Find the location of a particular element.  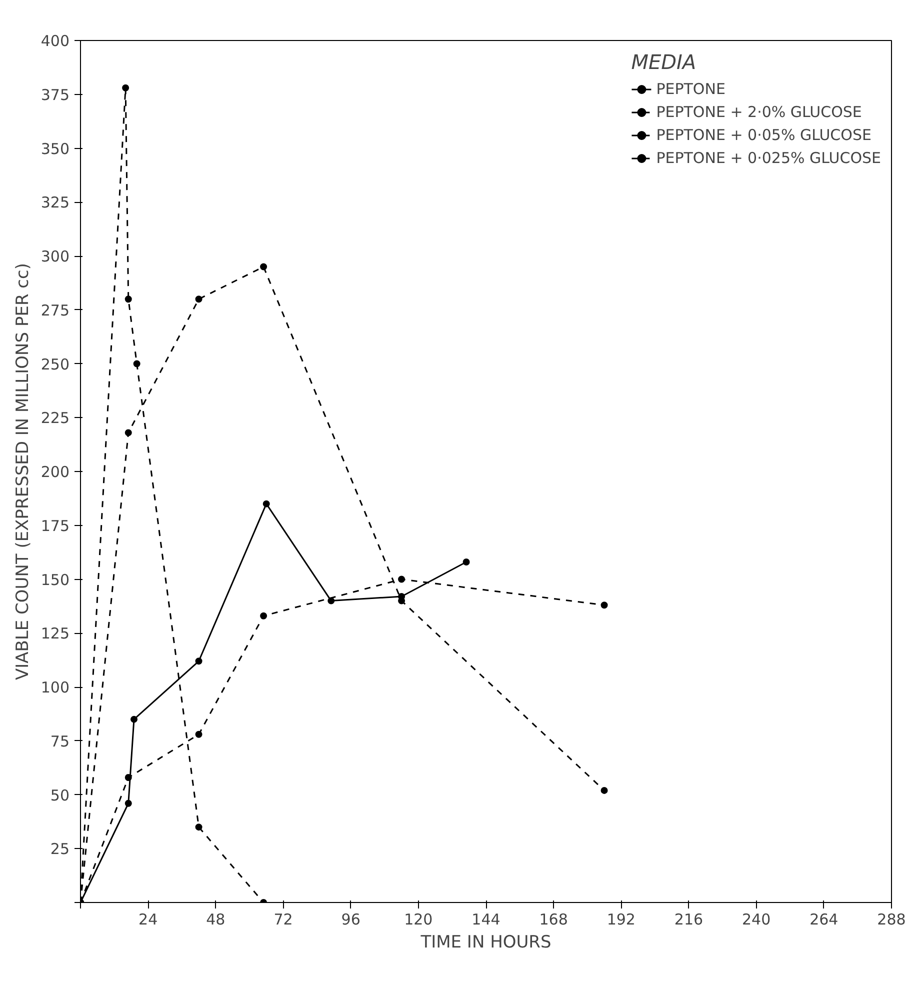

y-tick-label: 250 is located at coordinates (55, 364).